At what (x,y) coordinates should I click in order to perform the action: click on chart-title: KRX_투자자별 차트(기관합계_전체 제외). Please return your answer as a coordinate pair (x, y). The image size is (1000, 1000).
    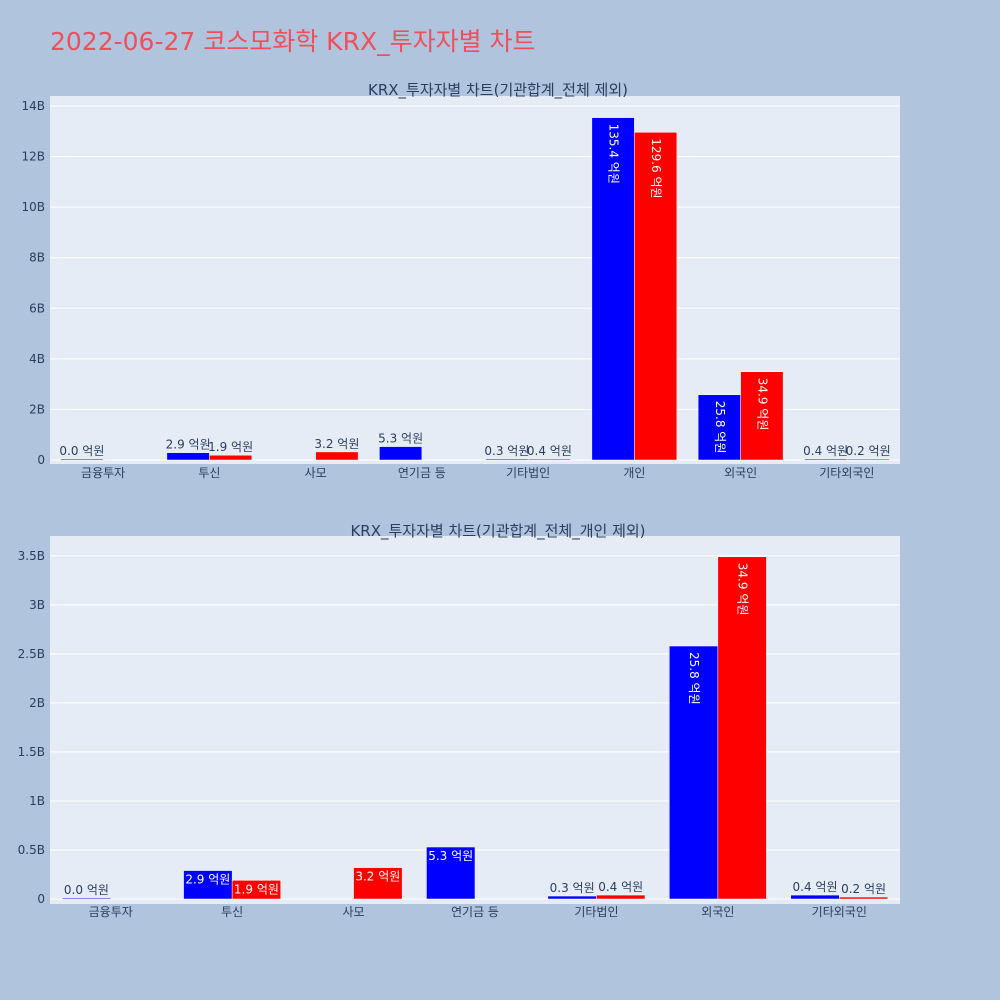
    Looking at the image, I should click on (498, 90).